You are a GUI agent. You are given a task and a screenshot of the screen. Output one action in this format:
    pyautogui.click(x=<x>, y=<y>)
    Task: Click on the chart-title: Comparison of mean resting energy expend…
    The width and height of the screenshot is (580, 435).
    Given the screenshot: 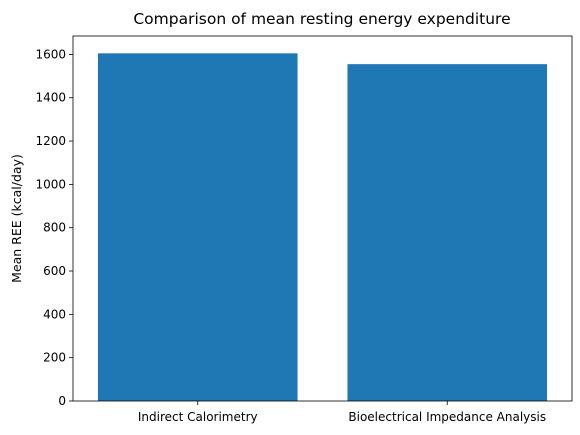 What is the action you would take?
    pyautogui.click(x=321, y=19)
    